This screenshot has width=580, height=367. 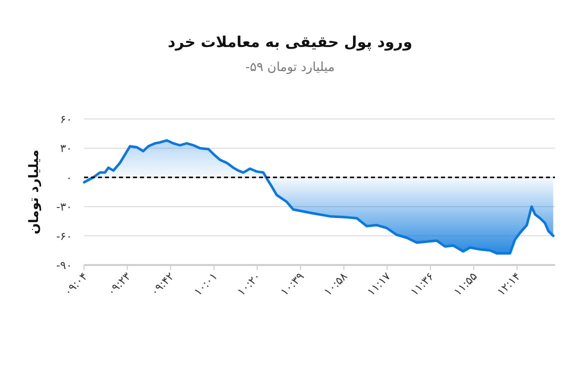 What do you see at coordinates (34, 192) in the screenshot?
I see `y-axis-title: میلیارد تومان` at bounding box center [34, 192].